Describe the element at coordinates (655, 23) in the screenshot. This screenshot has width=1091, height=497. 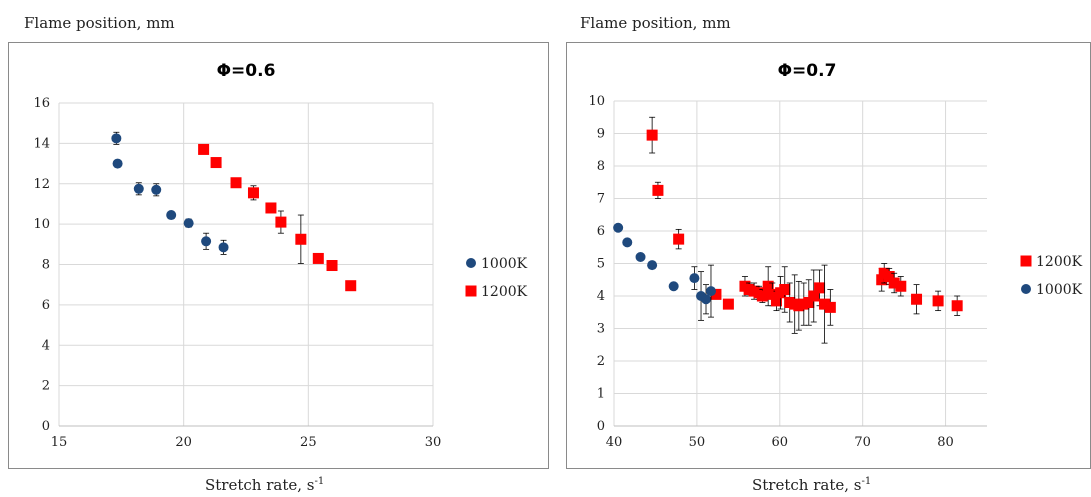
I see `ylabel-right: Flame position, mm` at that location.